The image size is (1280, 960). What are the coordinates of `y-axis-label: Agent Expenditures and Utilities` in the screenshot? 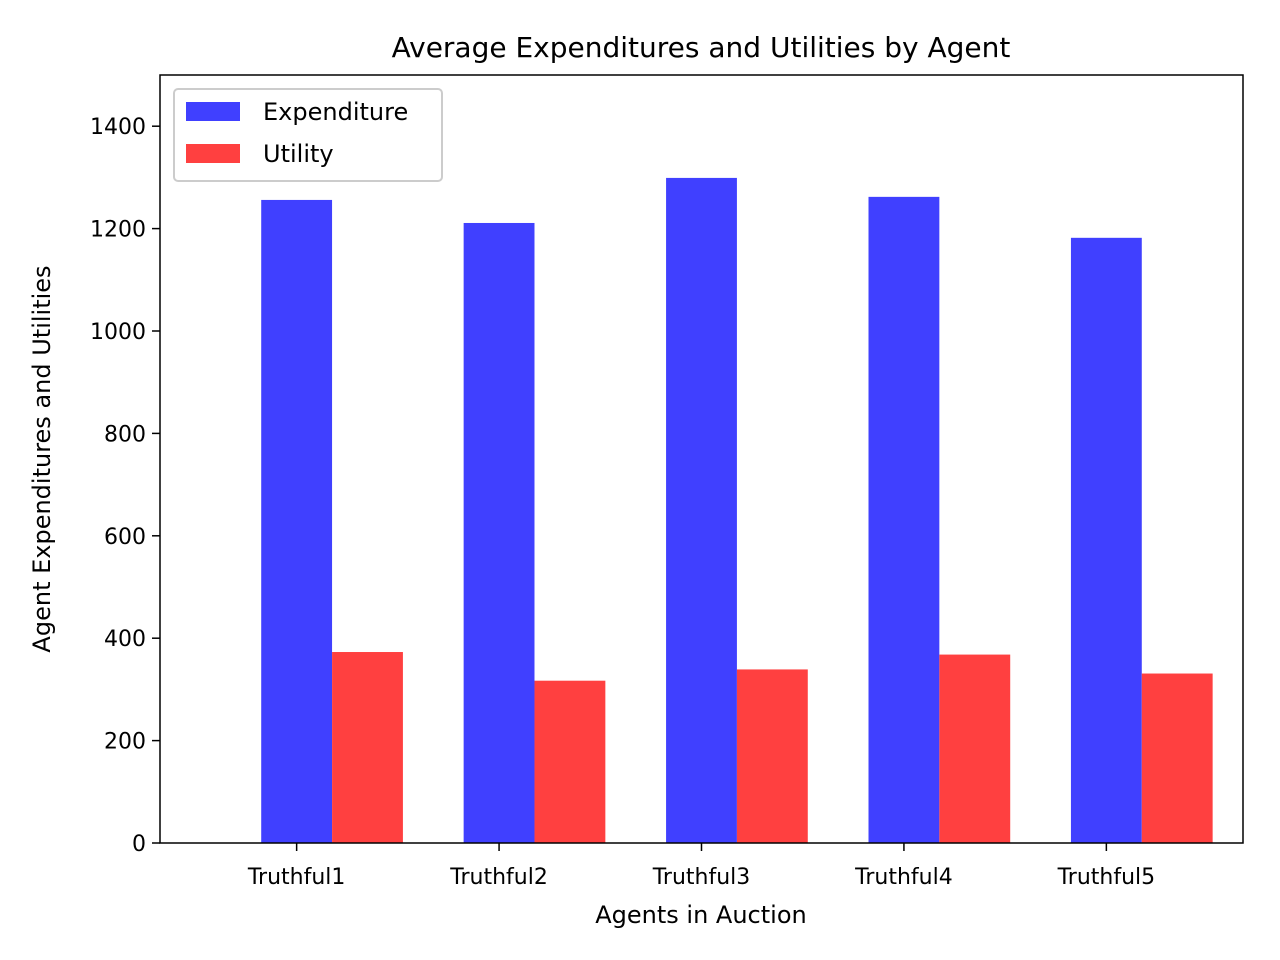 It's located at (42, 458).